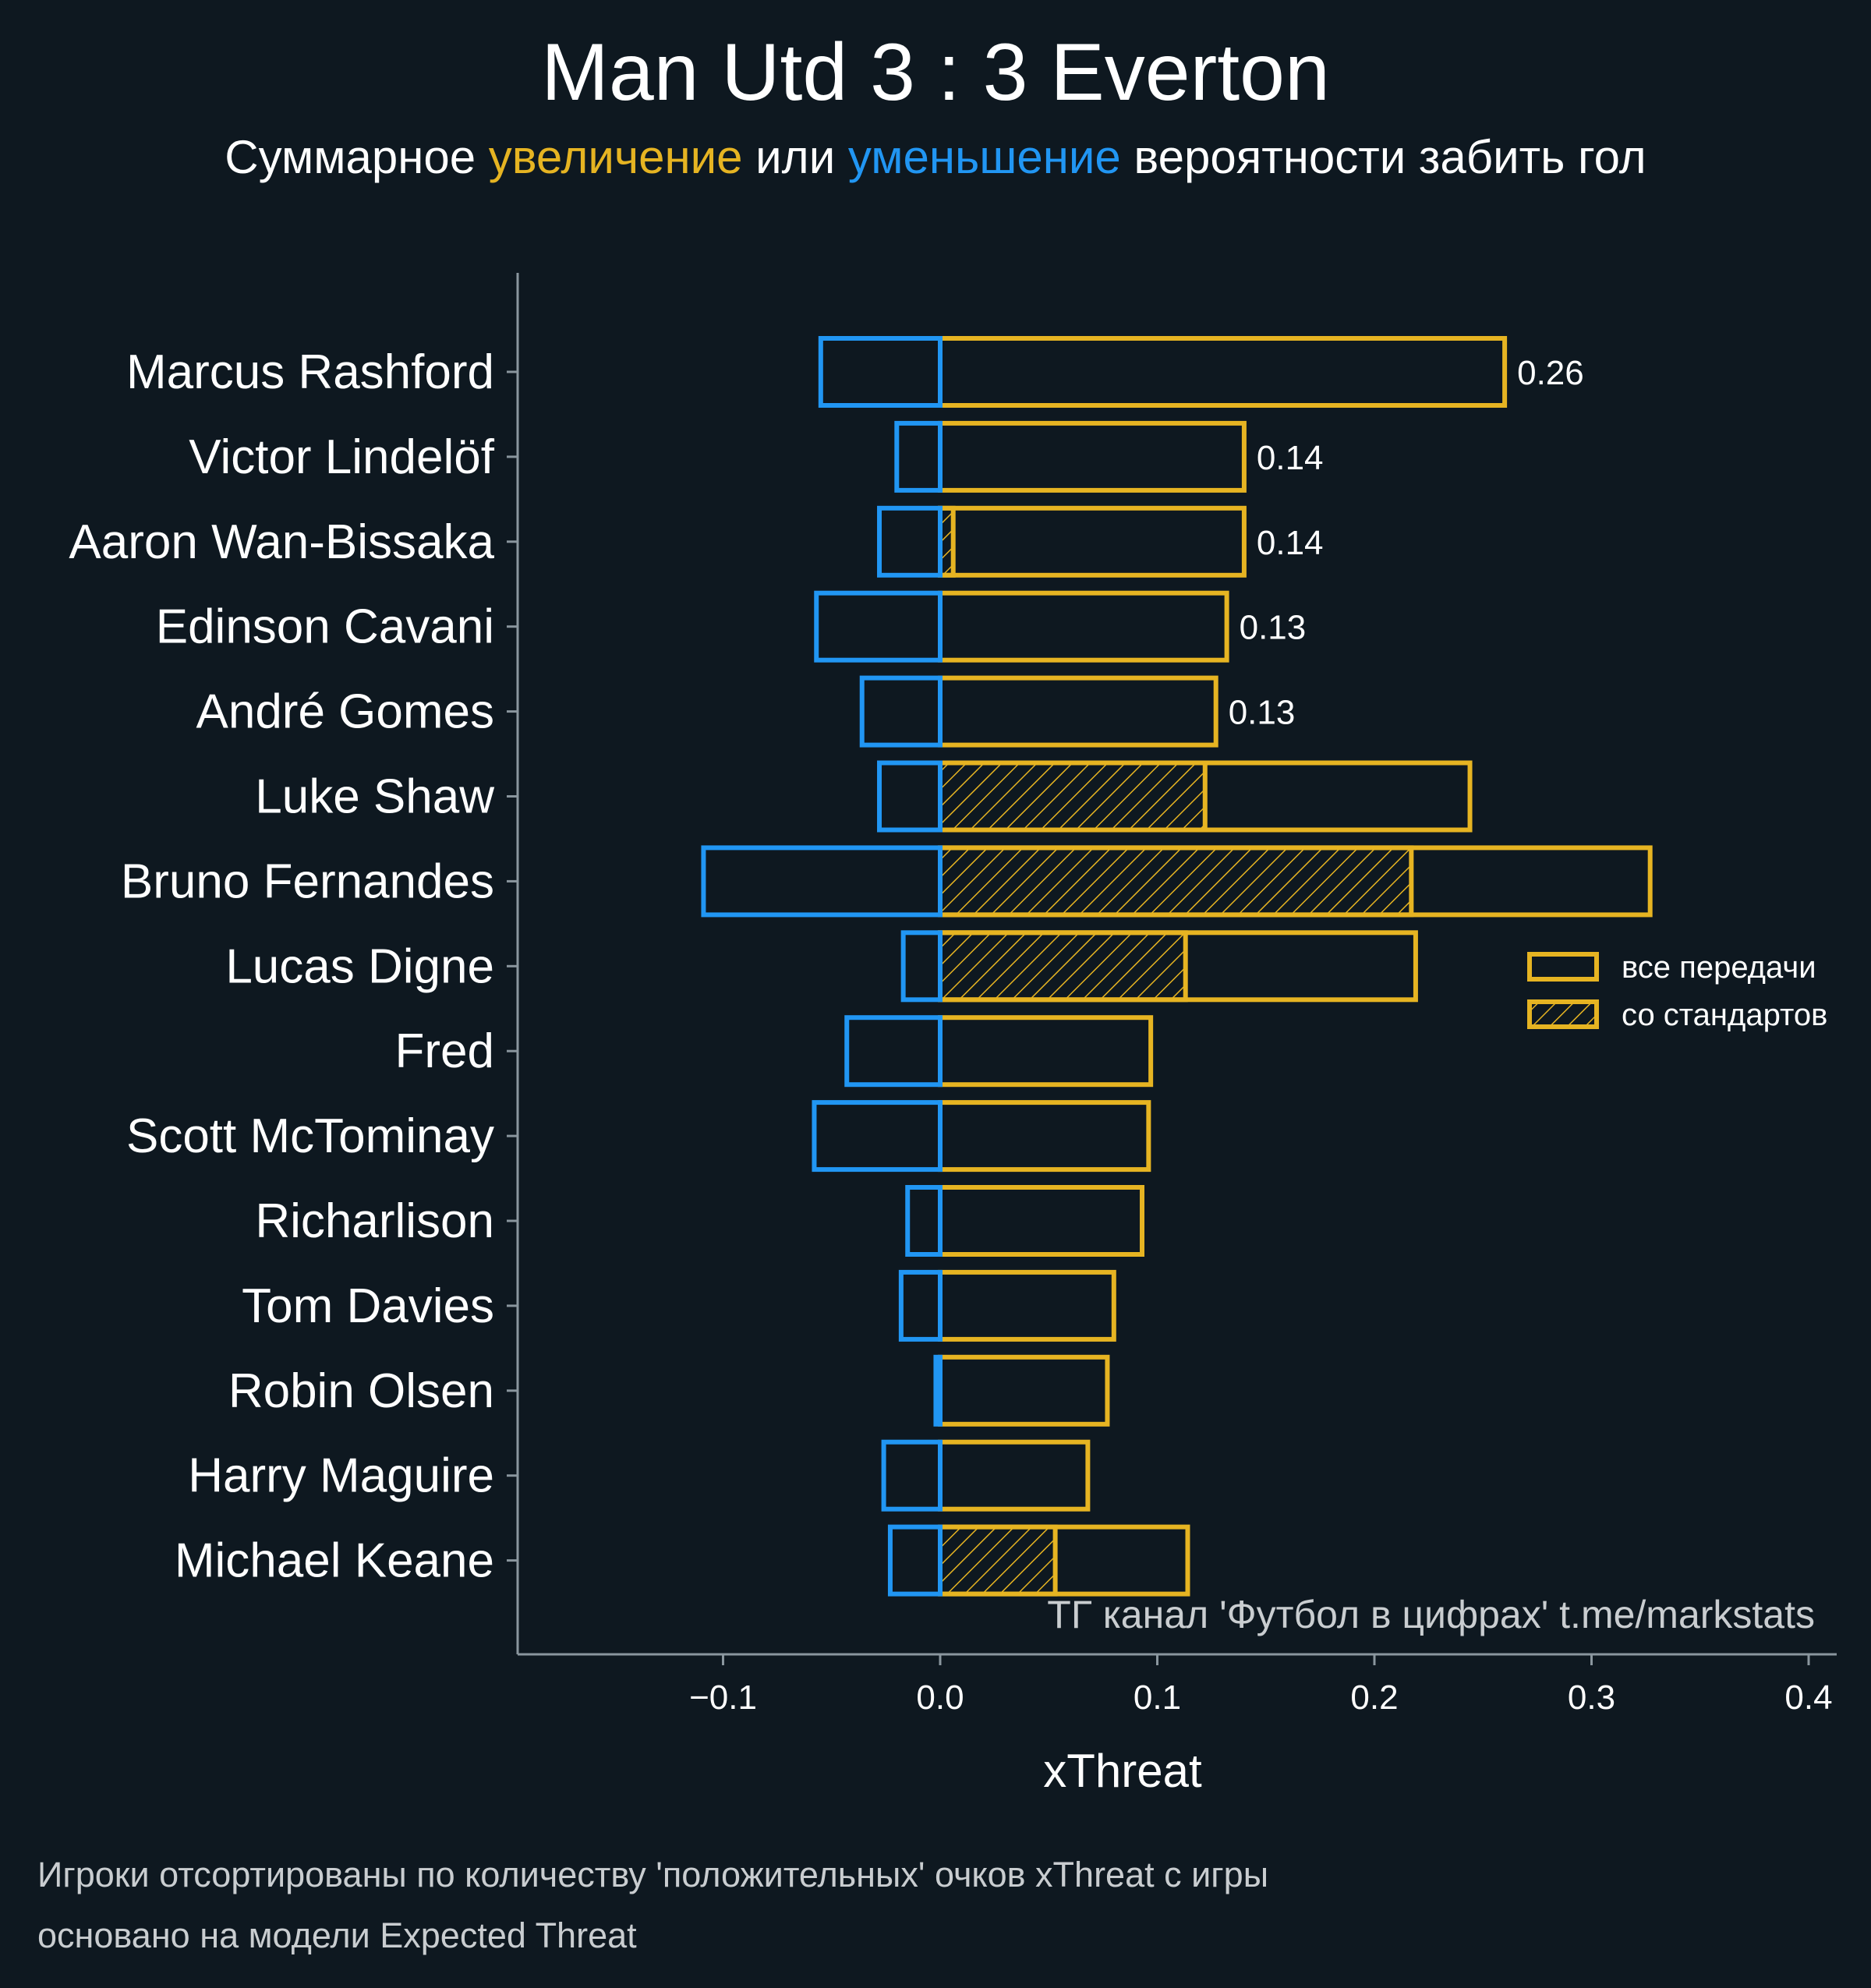 This screenshot has width=1871, height=1988. What do you see at coordinates (723, 1697) in the screenshot?
I see `x-tick-label: −0.1` at bounding box center [723, 1697].